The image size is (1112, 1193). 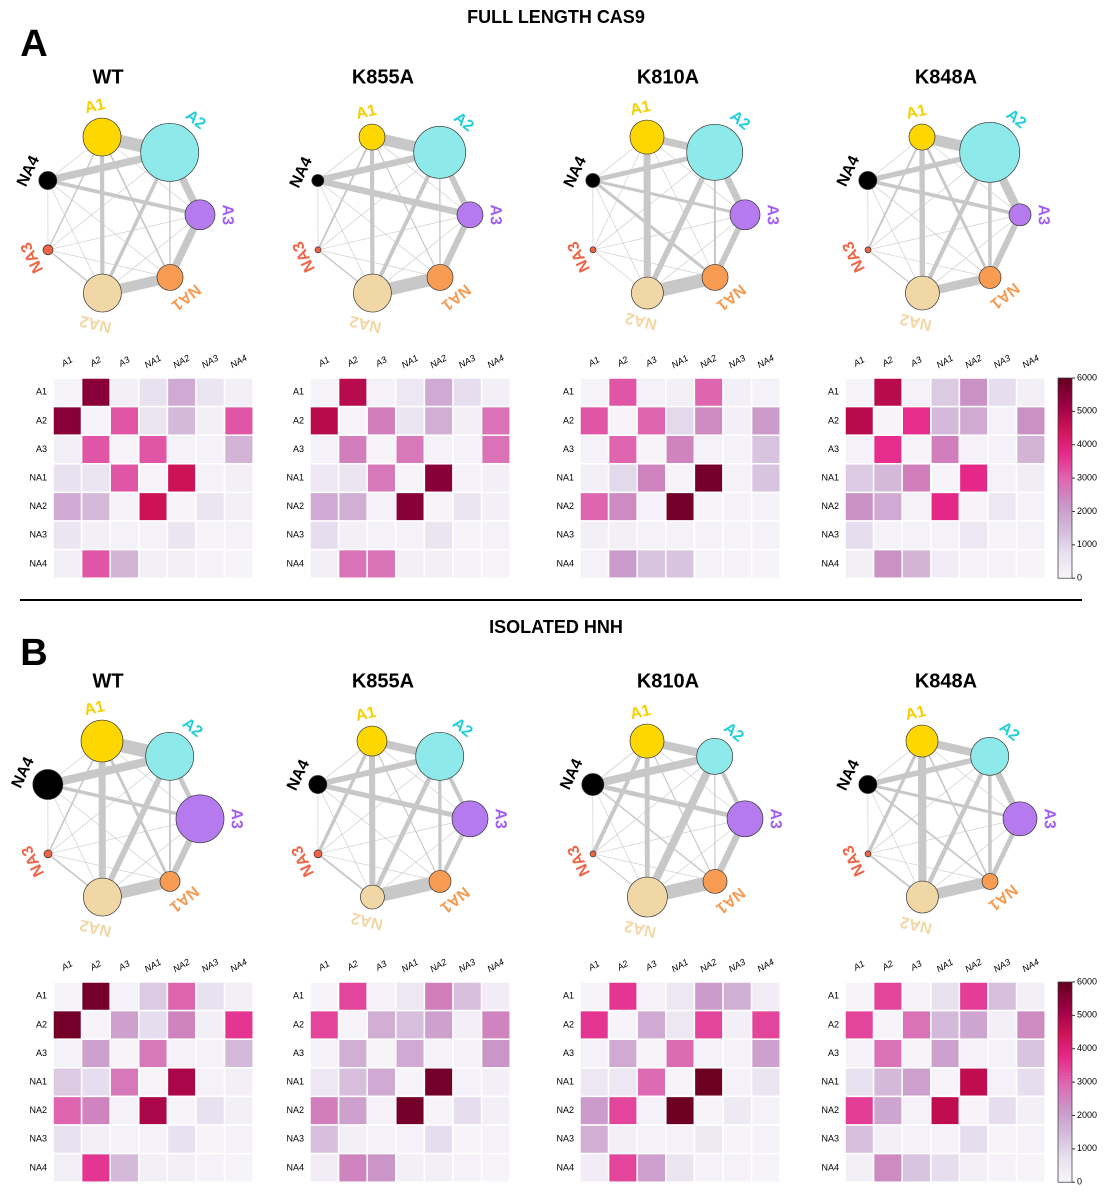 I want to click on column-label: A3, so click(x=123, y=361).